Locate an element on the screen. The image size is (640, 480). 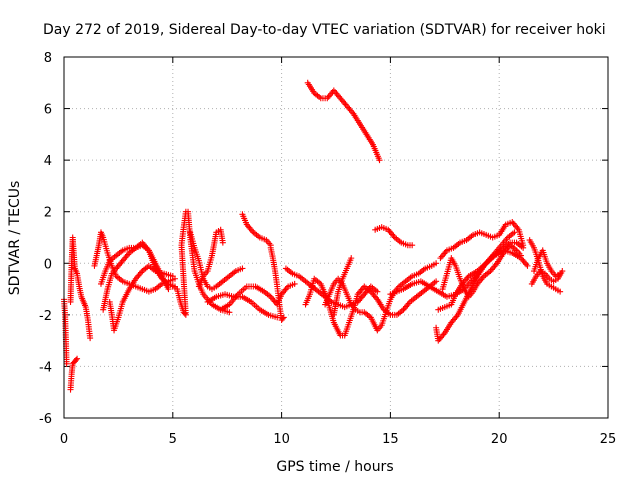
y-tick-label: 8 is located at coordinates (48, 58).